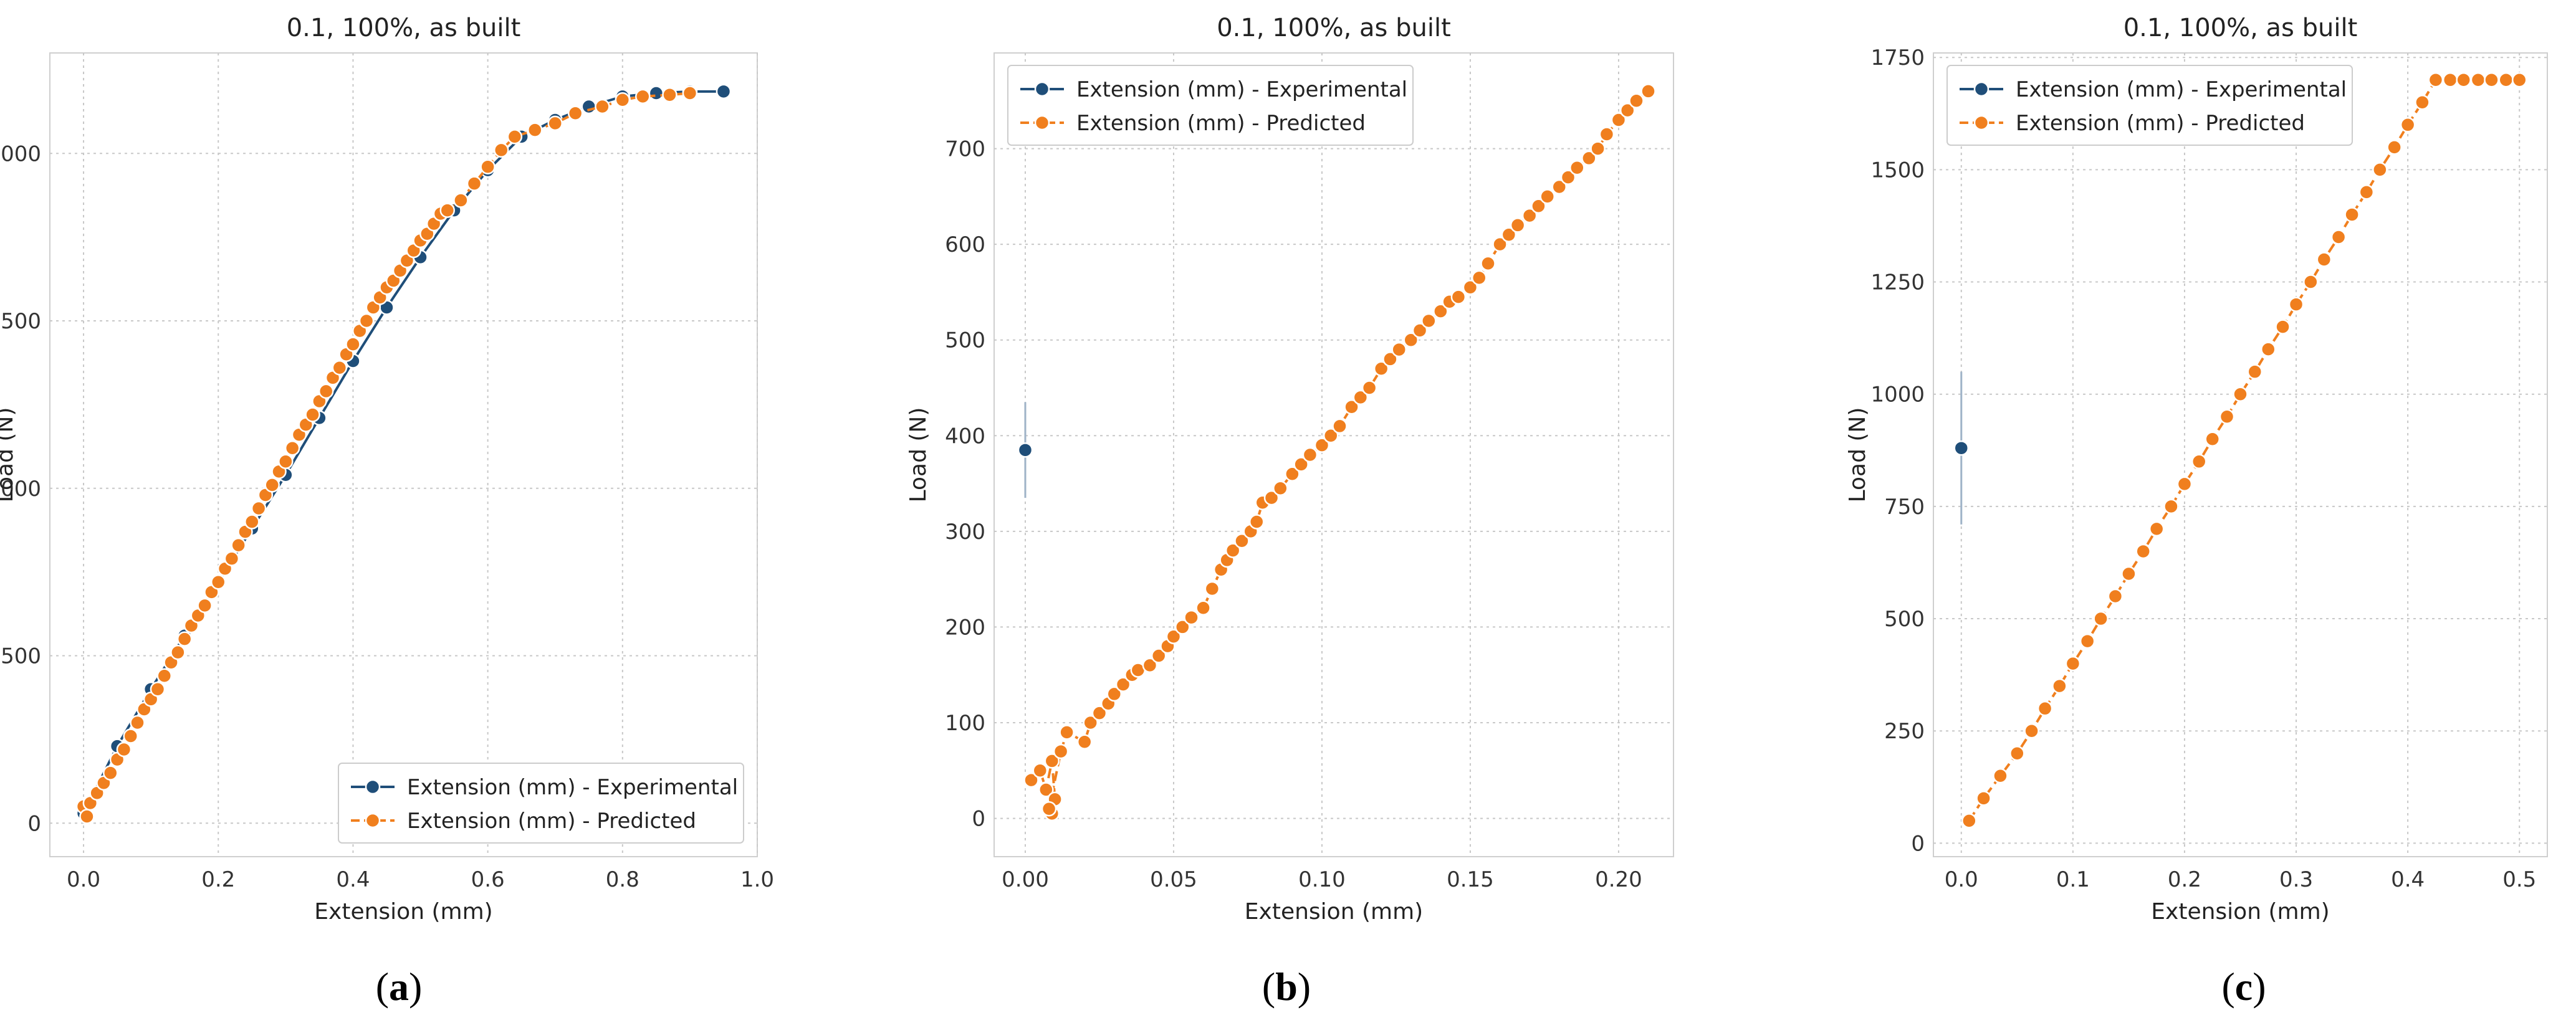 Image resolution: width=2576 pixels, height=1023 pixels. What do you see at coordinates (965, 723) in the screenshot?
I see `y-tick-label: 100` at bounding box center [965, 723].